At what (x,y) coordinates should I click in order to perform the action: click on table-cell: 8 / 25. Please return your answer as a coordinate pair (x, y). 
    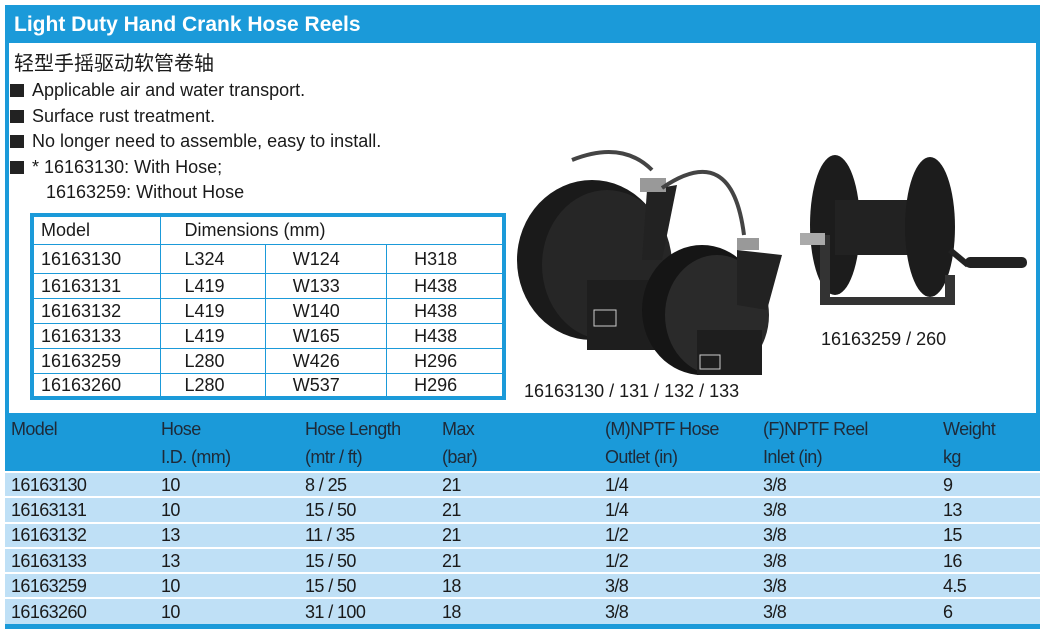
    Looking at the image, I should click on (367, 484).